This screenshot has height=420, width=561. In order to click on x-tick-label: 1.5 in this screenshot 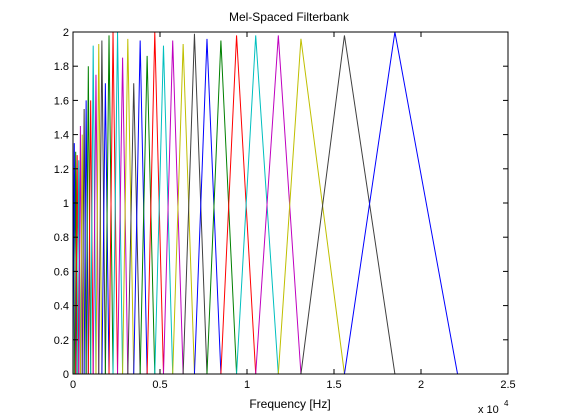, I will do `click(333, 385)`.